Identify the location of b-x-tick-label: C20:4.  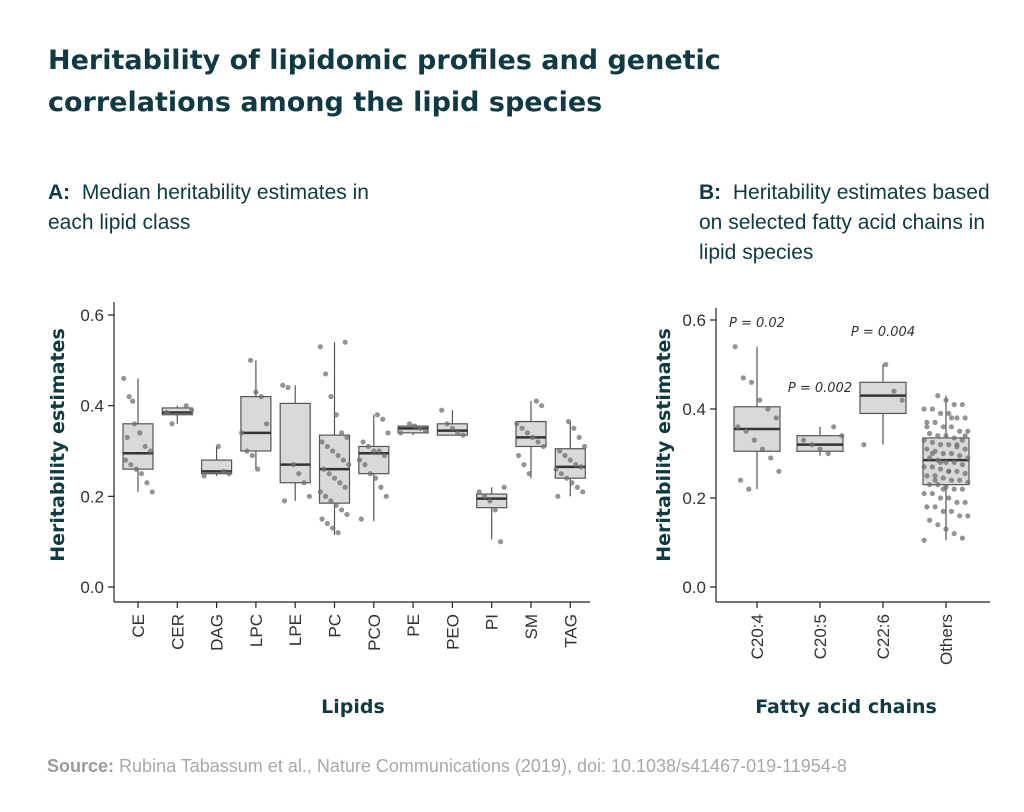
(757, 636).